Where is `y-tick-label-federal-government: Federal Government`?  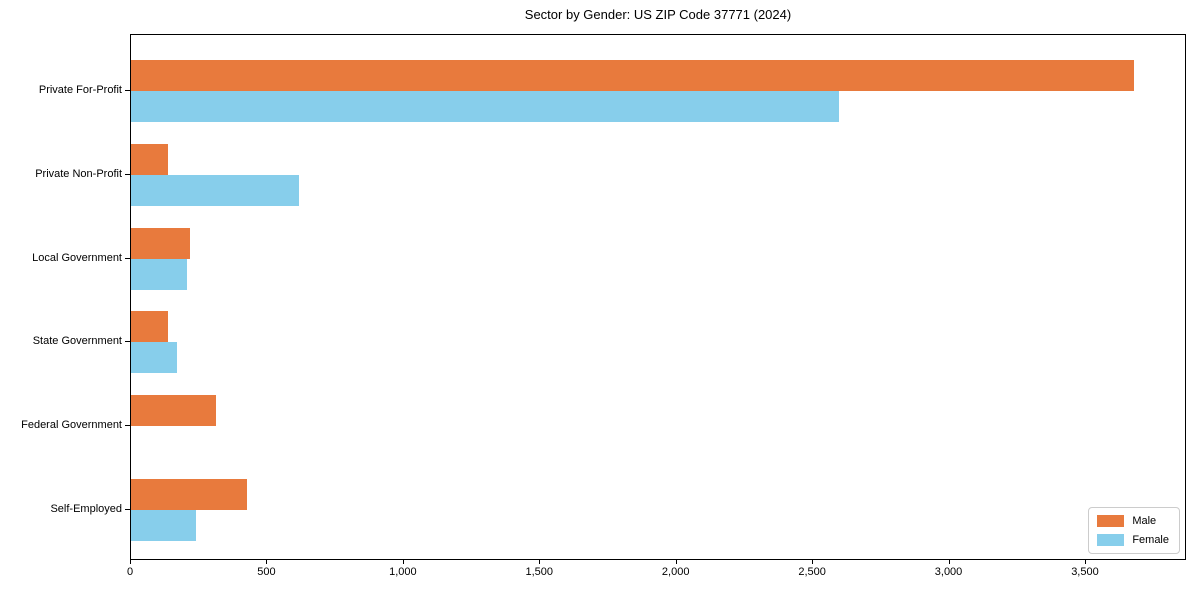
y-tick-label-federal-government: Federal Government is located at coordinates (71, 425).